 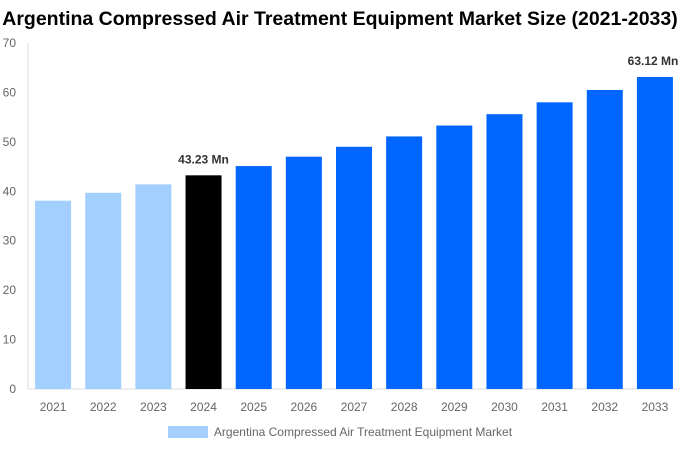 What do you see at coordinates (153, 407) in the screenshot?
I see `x-tick-label: 2023` at bounding box center [153, 407].